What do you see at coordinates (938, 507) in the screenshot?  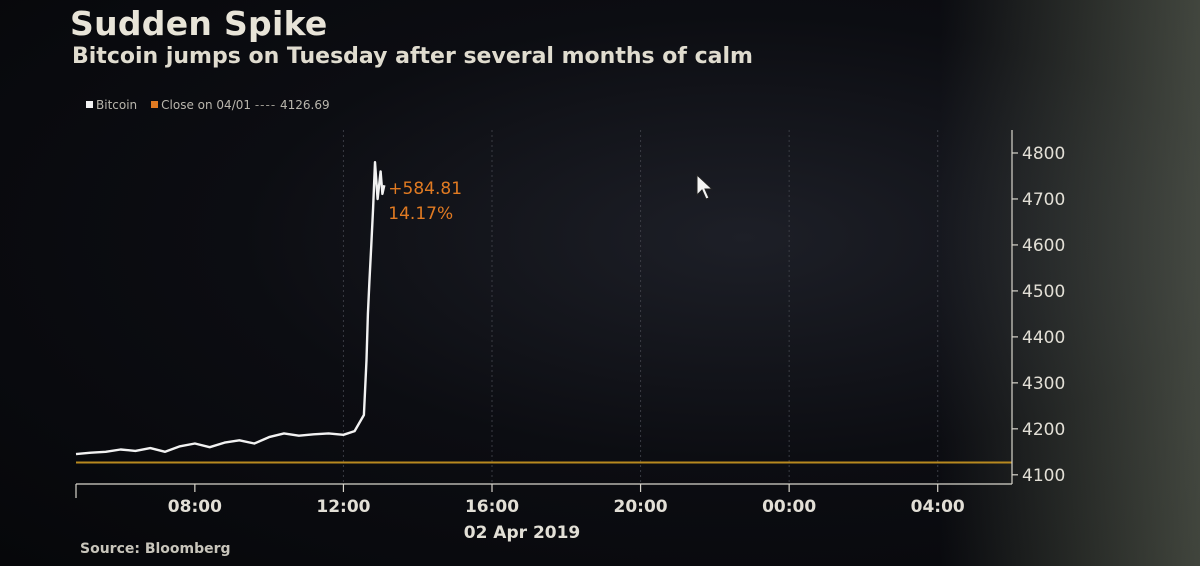 I see `x-tick-label: 04:00` at bounding box center [938, 507].